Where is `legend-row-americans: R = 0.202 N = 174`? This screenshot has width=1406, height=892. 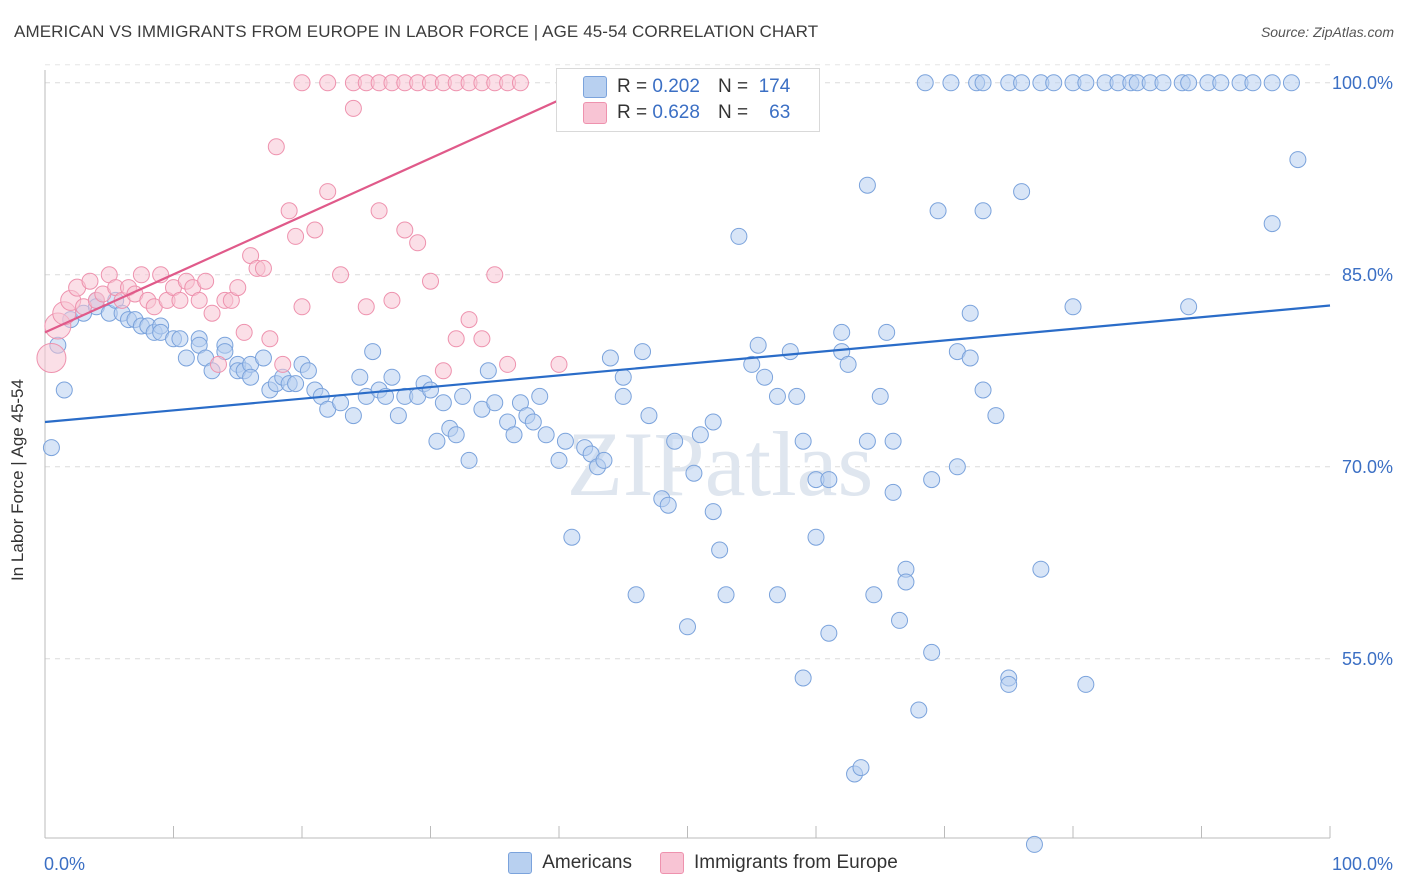
legend-row-americans: R = 0.202 N = 174 is located at coordinates (686, 87).